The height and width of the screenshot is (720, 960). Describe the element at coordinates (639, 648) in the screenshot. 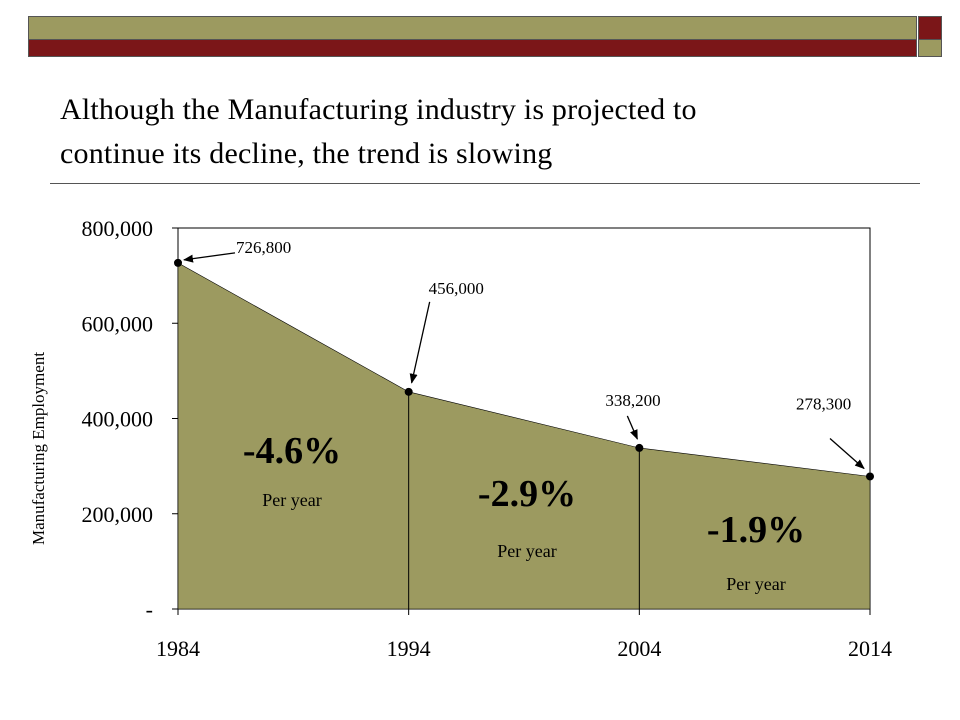

I see `x-tick-label: 2004` at that location.